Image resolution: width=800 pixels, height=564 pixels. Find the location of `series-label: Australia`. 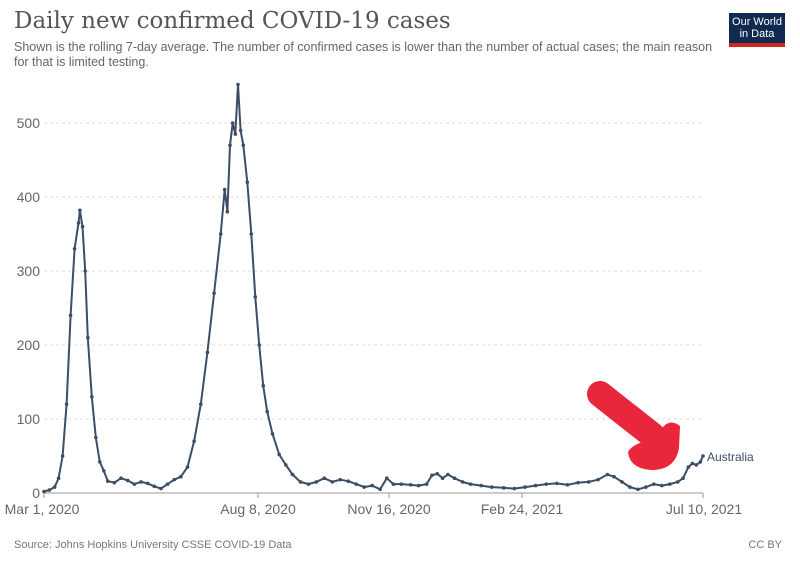

series-label: Australia is located at coordinates (730, 457).